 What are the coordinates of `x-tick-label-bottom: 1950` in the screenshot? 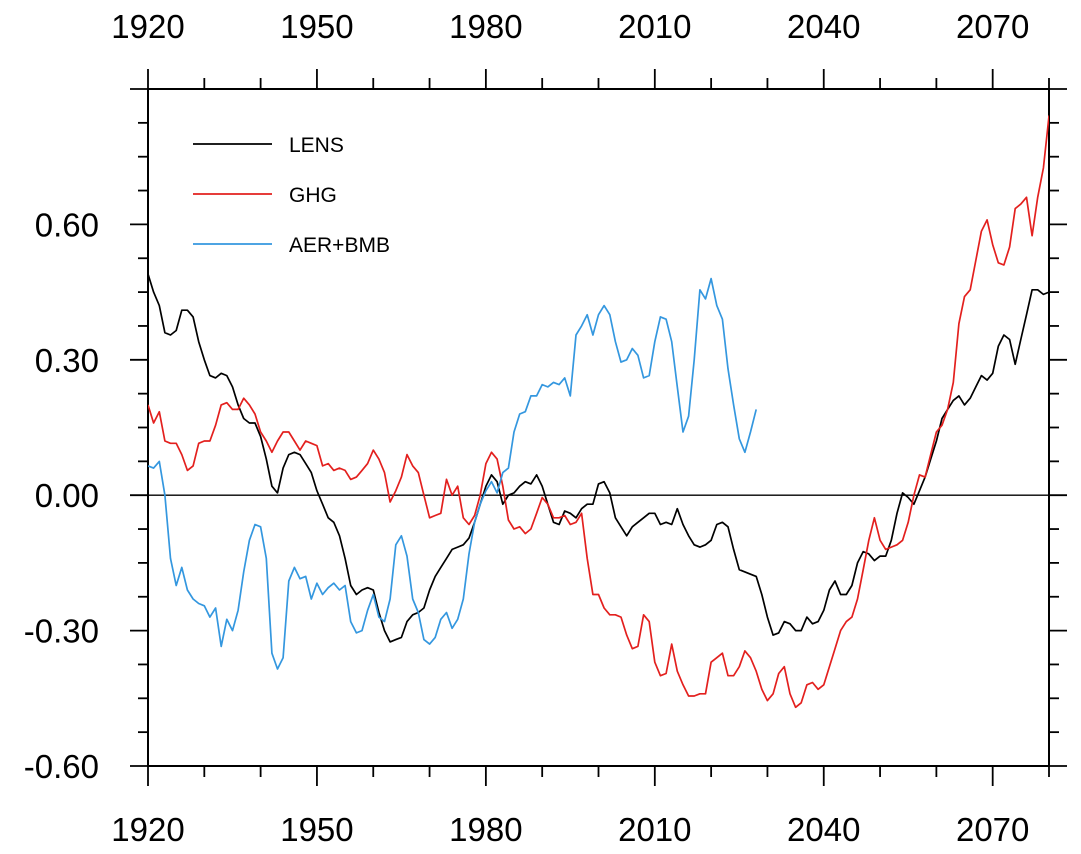 It's located at (316, 829).